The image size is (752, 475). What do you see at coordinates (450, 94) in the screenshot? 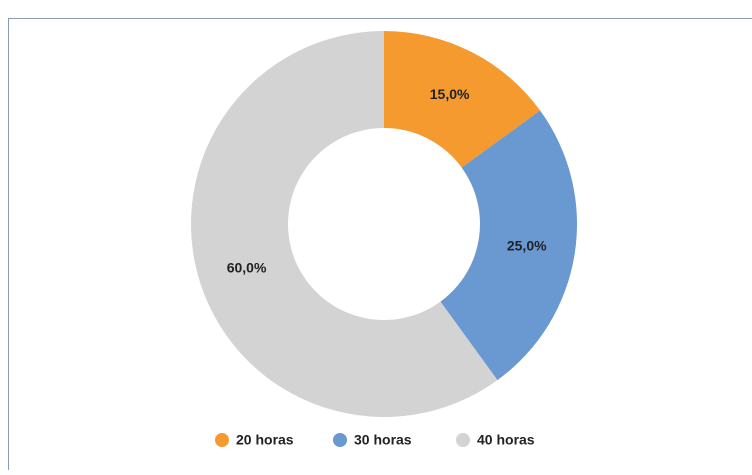
I see `data-label: 15,0%` at bounding box center [450, 94].